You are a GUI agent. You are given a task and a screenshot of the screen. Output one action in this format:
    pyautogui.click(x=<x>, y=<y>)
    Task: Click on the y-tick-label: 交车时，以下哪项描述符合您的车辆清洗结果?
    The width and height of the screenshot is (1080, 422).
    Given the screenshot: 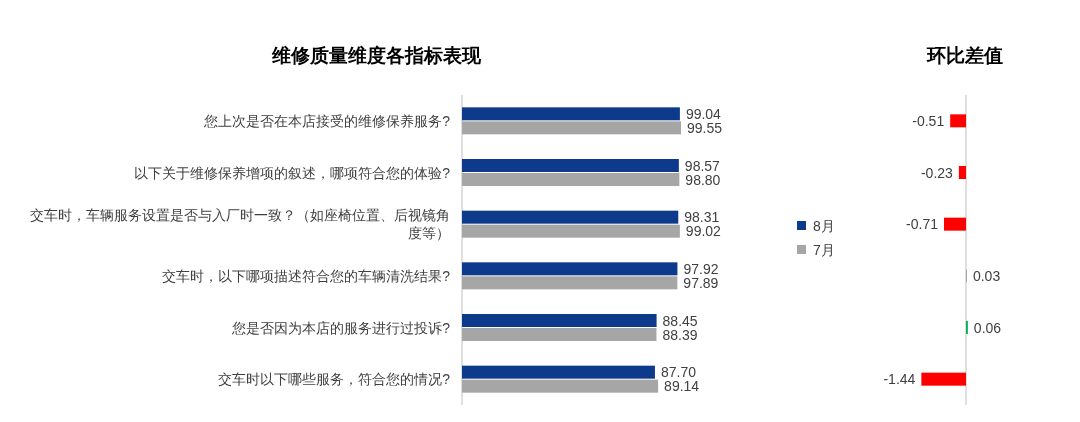 What is the action you would take?
    pyautogui.click(x=306, y=275)
    